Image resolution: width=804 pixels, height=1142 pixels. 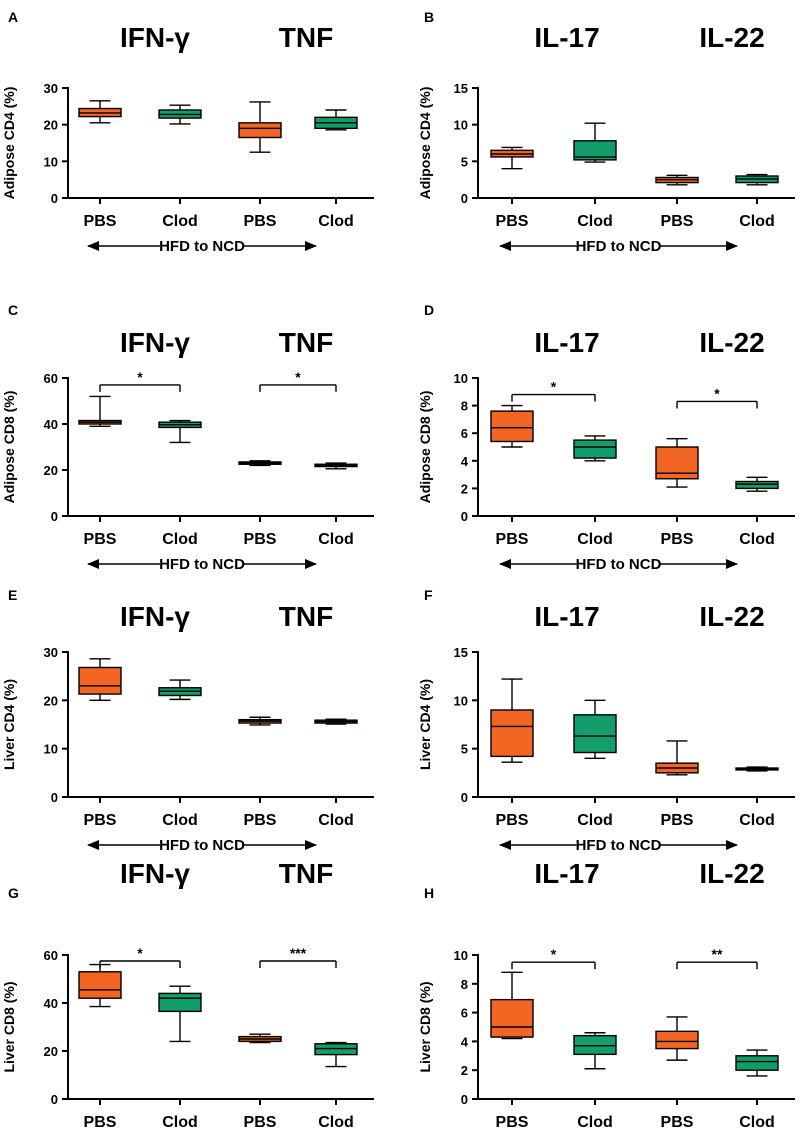 I want to click on y-tick-label: 30, so click(x=51, y=88).